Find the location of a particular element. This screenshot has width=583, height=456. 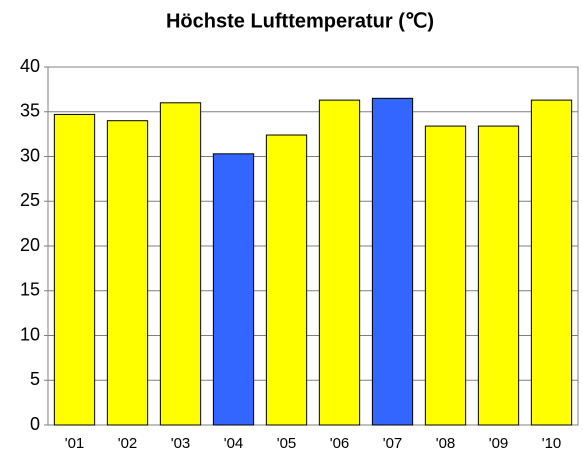

y-tick-label: 15 is located at coordinates (30, 290).